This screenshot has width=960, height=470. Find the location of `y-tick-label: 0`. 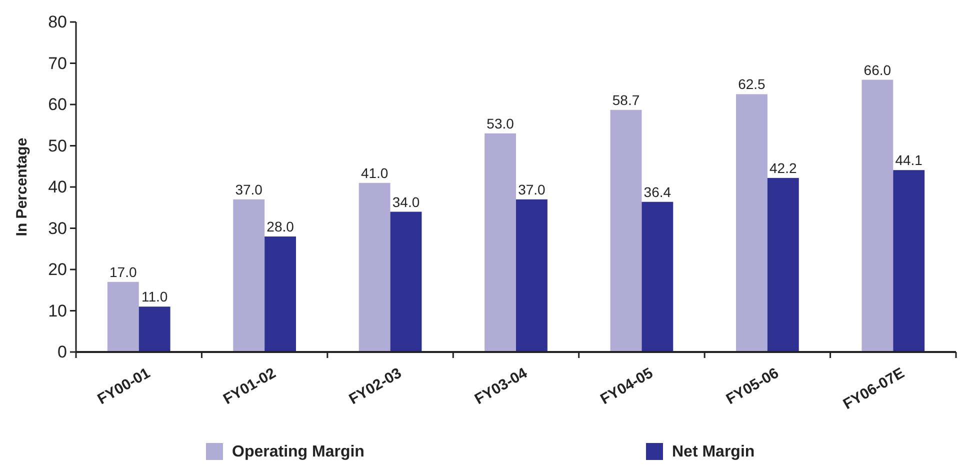

y-tick-label: 0 is located at coordinates (62, 352).